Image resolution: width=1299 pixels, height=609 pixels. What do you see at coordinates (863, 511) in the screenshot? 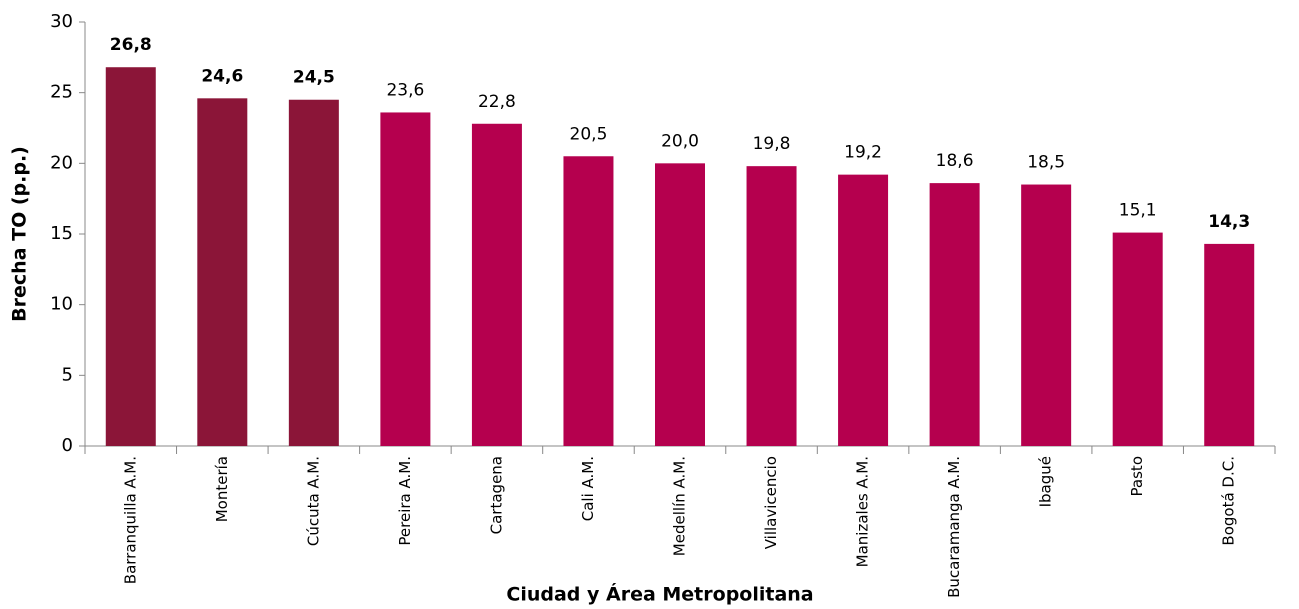
I see `x-tick-label: Manizales A.M.` at bounding box center [863, 511].